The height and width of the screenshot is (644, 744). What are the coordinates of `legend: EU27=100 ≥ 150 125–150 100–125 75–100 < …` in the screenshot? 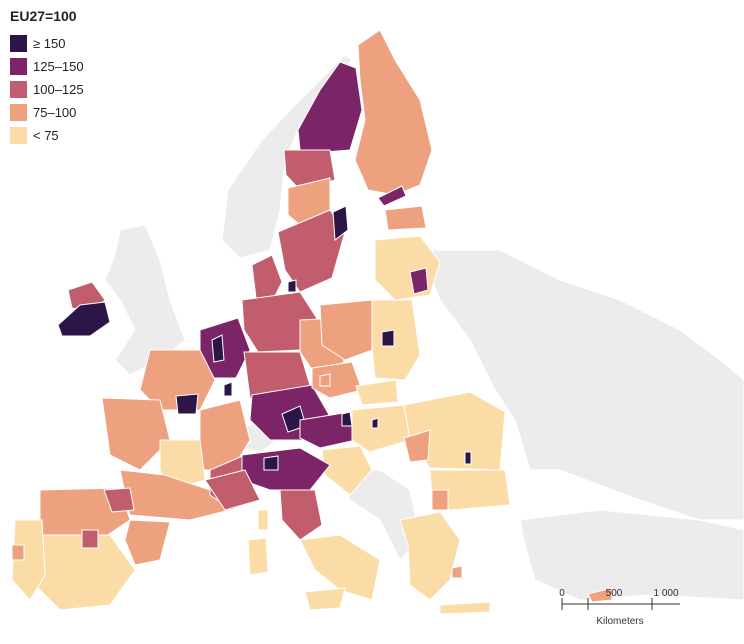 It's located at (47, 77).